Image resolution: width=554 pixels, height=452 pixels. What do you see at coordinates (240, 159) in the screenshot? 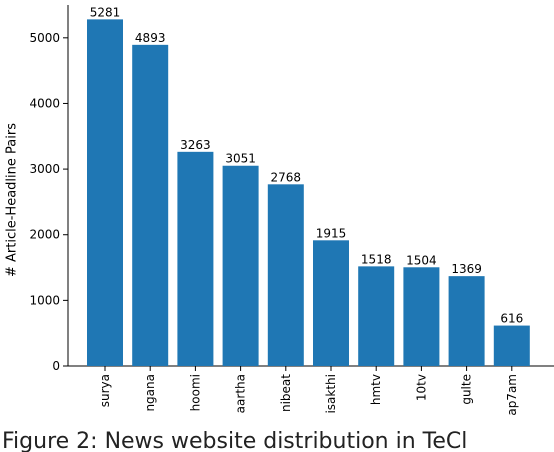
I see `value-label: 3051` at bounding box center [240, 159].